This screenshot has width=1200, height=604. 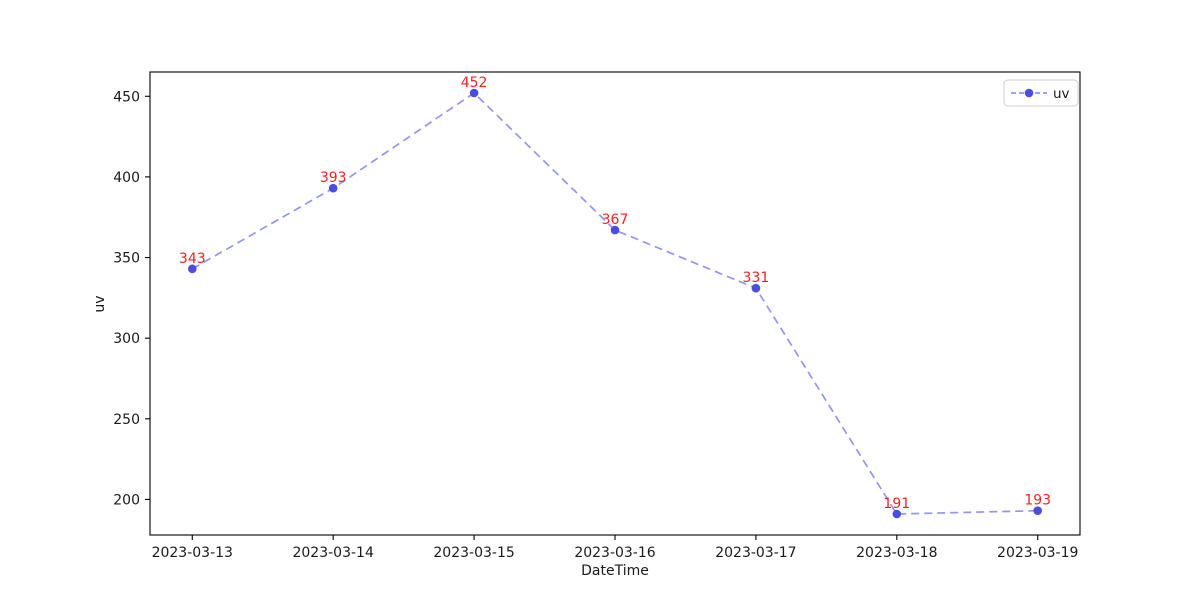 What do you see at coordinates (1037, 501) in the screenshot?
I see `point-label: 193` at bounding box center [1037, 501].